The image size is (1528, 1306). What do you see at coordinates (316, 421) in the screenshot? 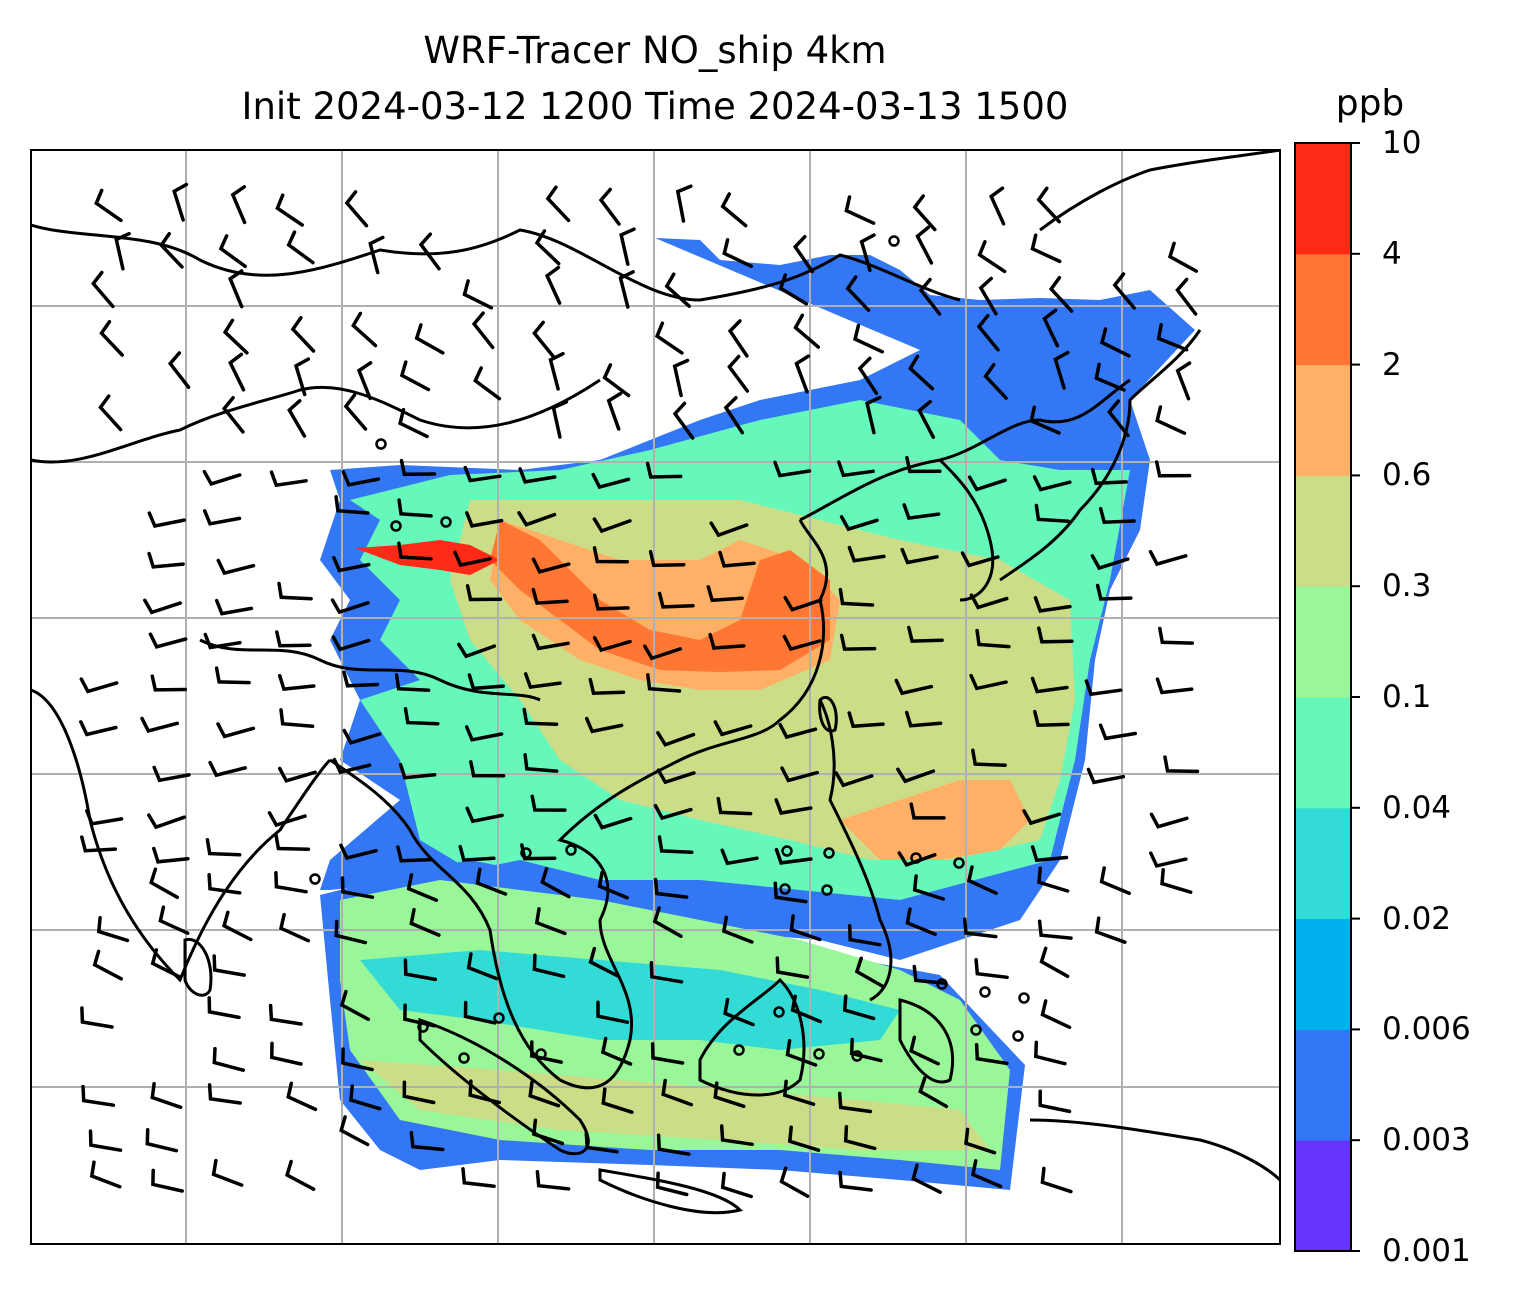
I see `border-china-west` at bounding box center [316, 421].